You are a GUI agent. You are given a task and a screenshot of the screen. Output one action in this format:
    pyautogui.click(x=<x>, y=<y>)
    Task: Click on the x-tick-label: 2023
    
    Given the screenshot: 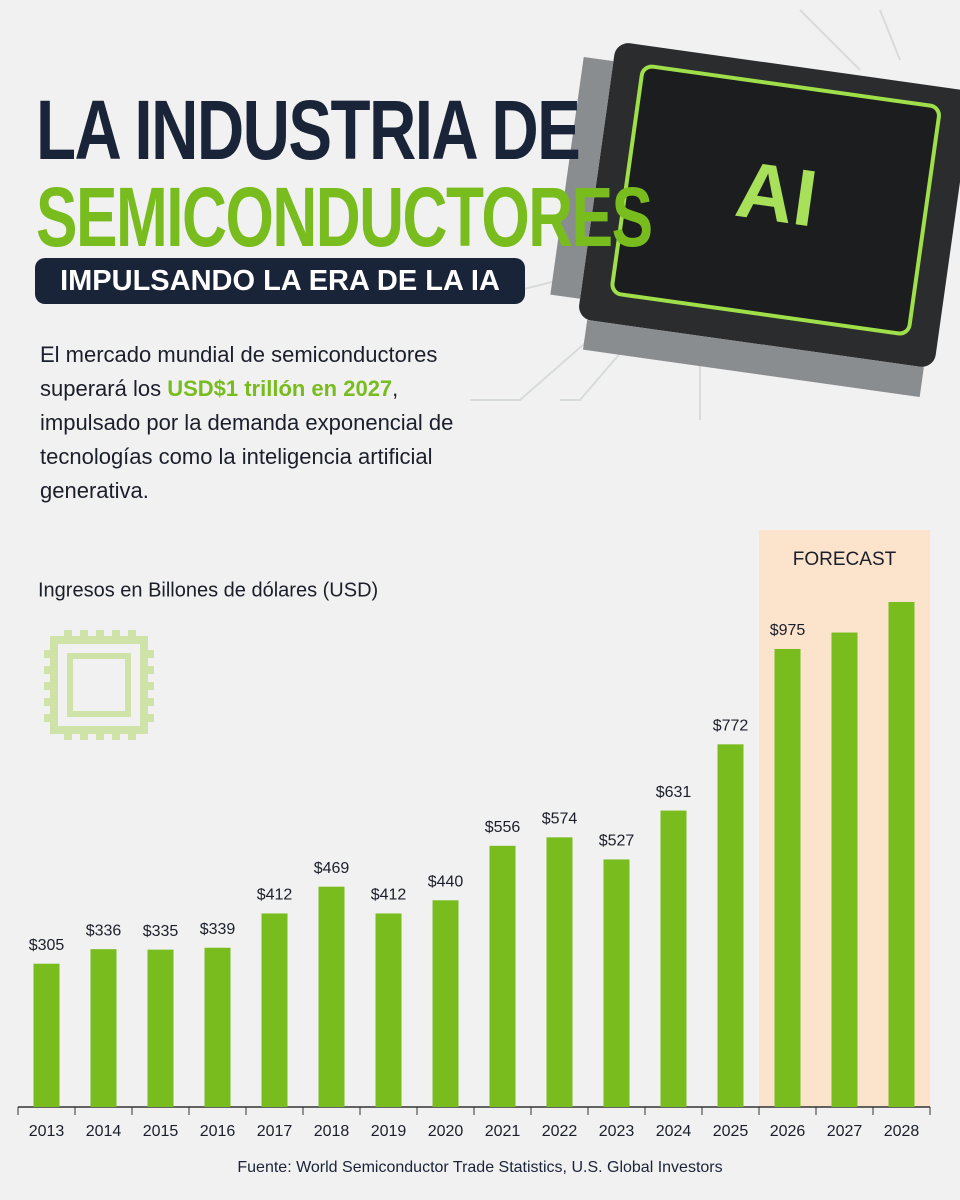 What is the action you would take?
    pyautogui.click(x=617, y=1131)
    